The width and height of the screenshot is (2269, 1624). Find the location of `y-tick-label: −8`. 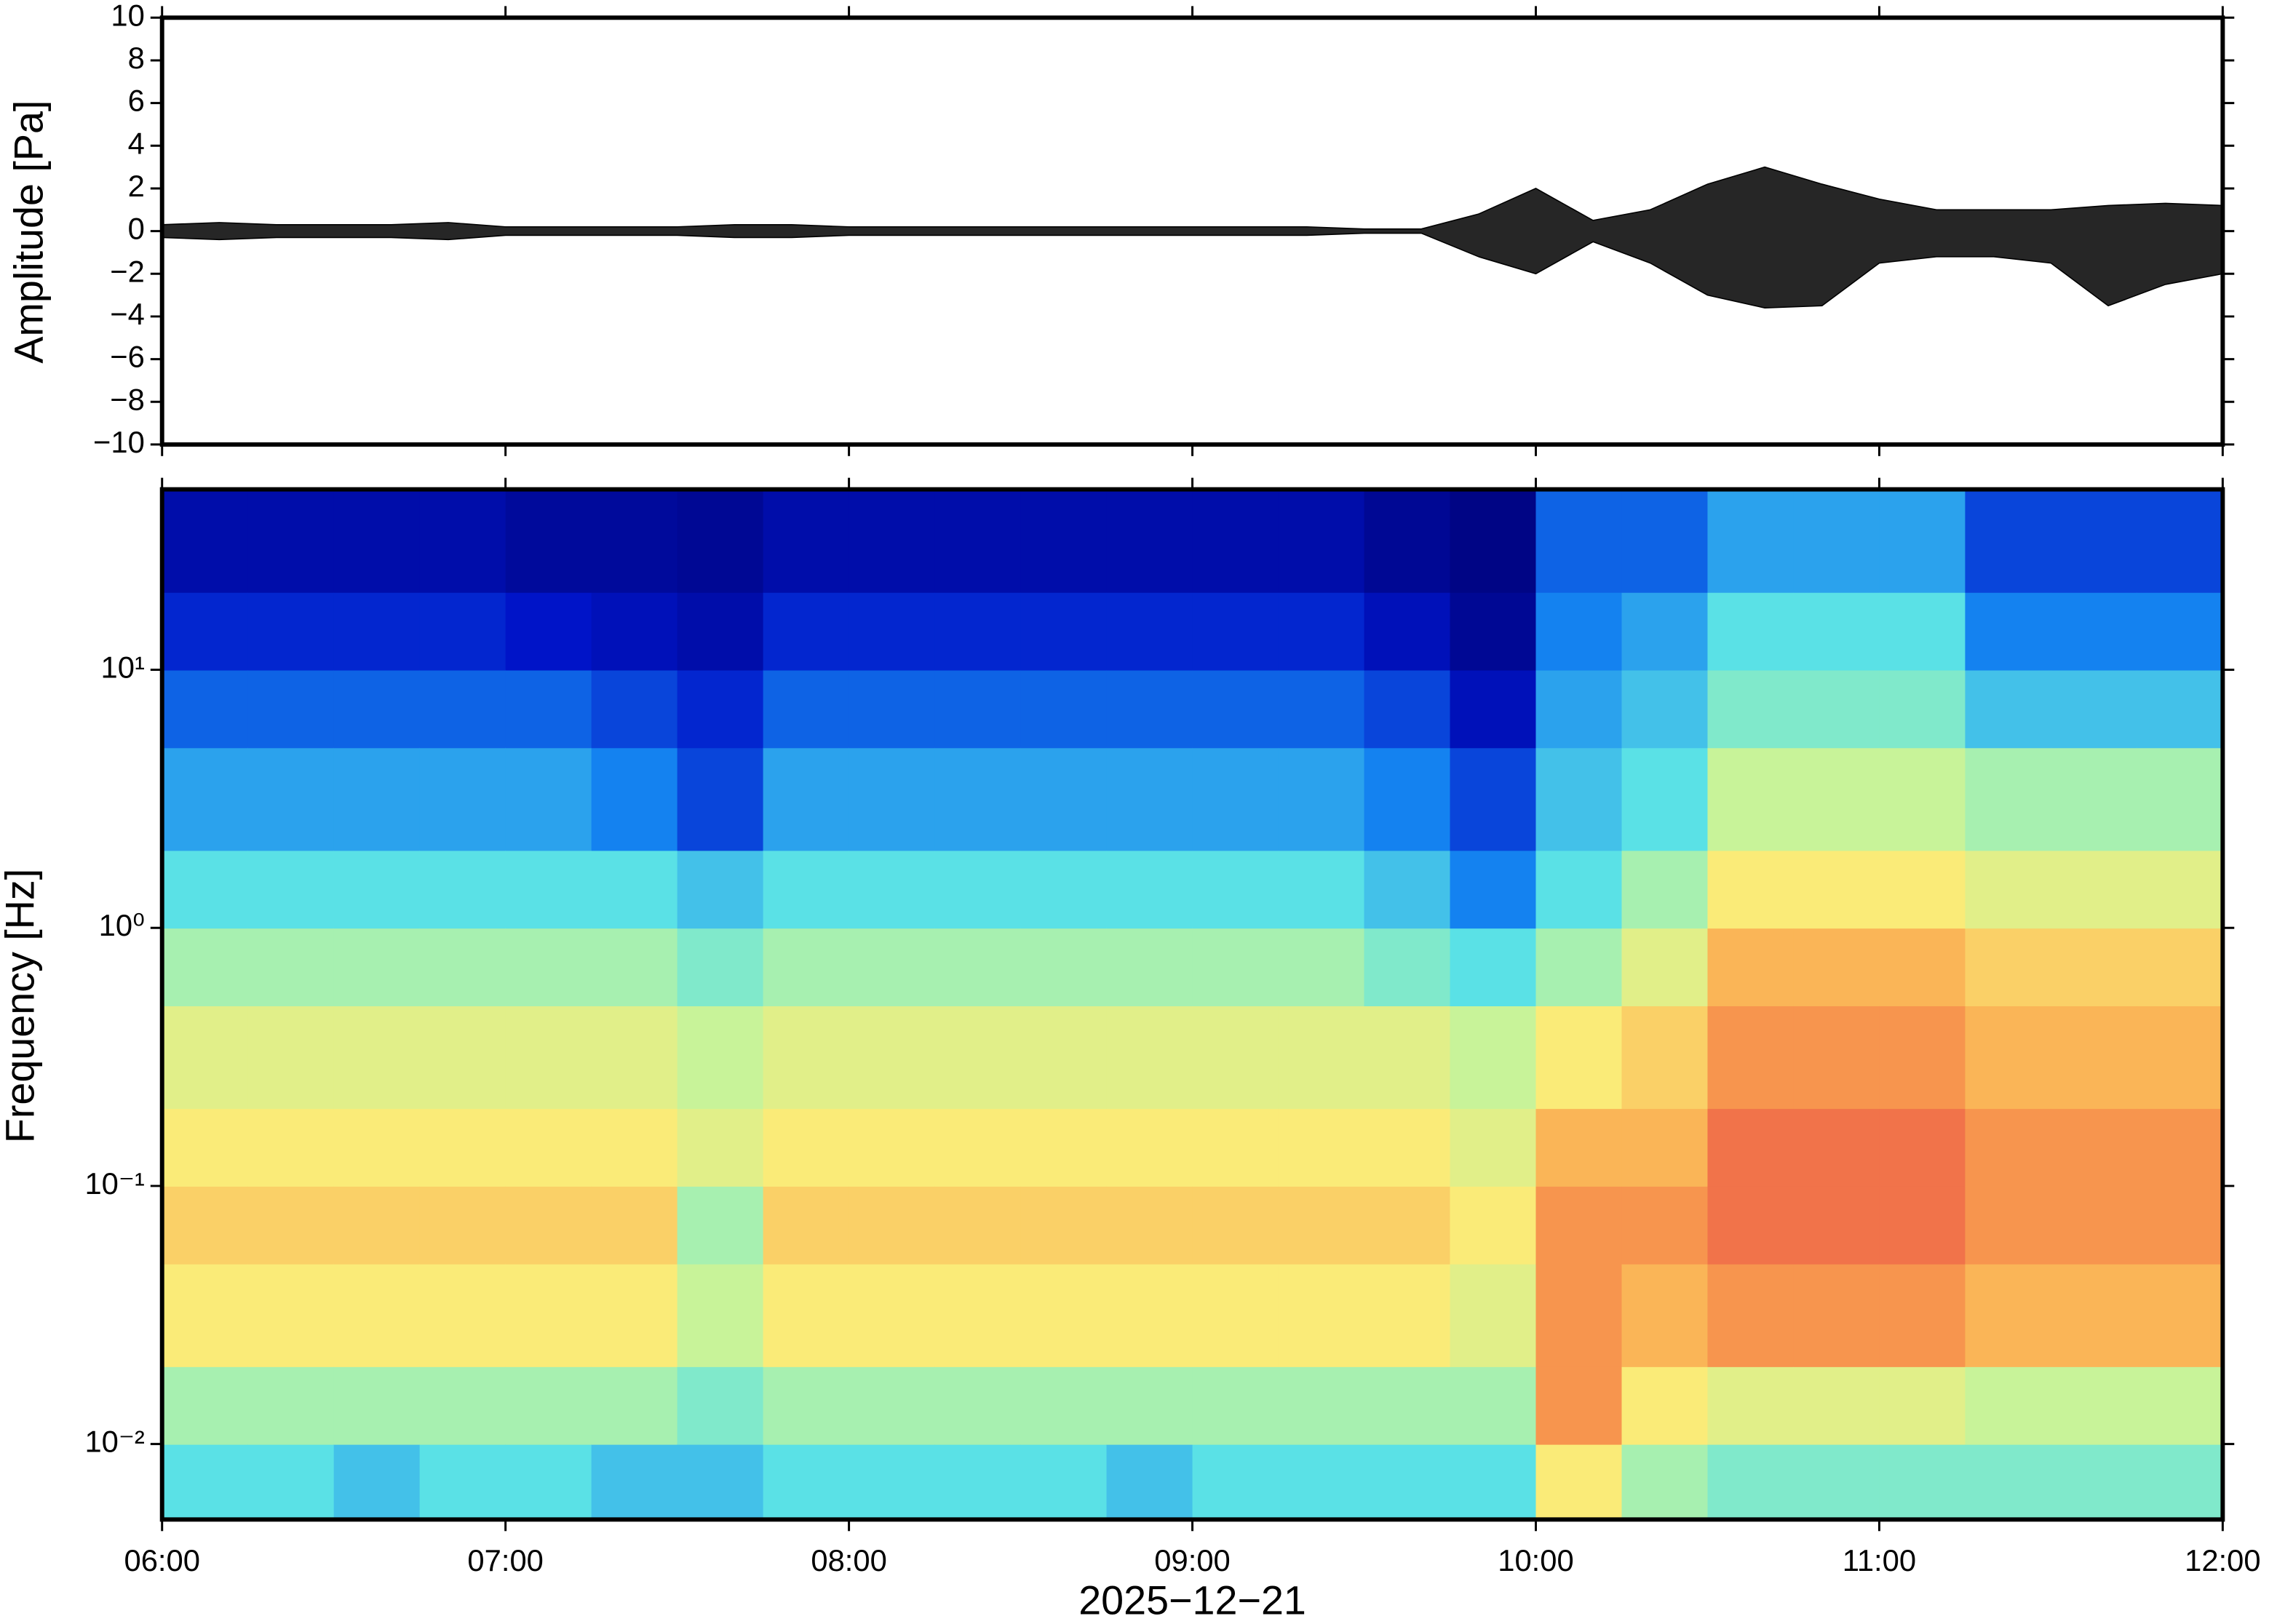

y-tick-label: −8 is located at coordinates (127, 399).